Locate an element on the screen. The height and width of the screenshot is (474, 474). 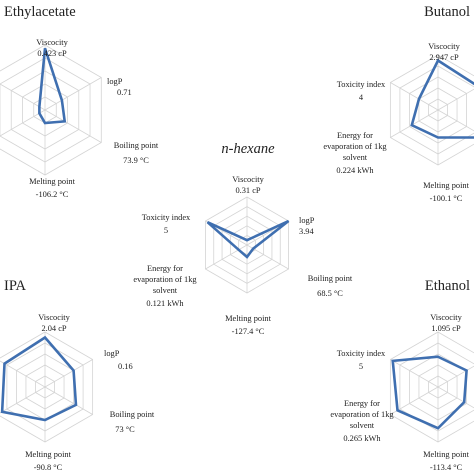
axis-value-boiling-point: 68.5 °C is located at coordinates (330, 293).